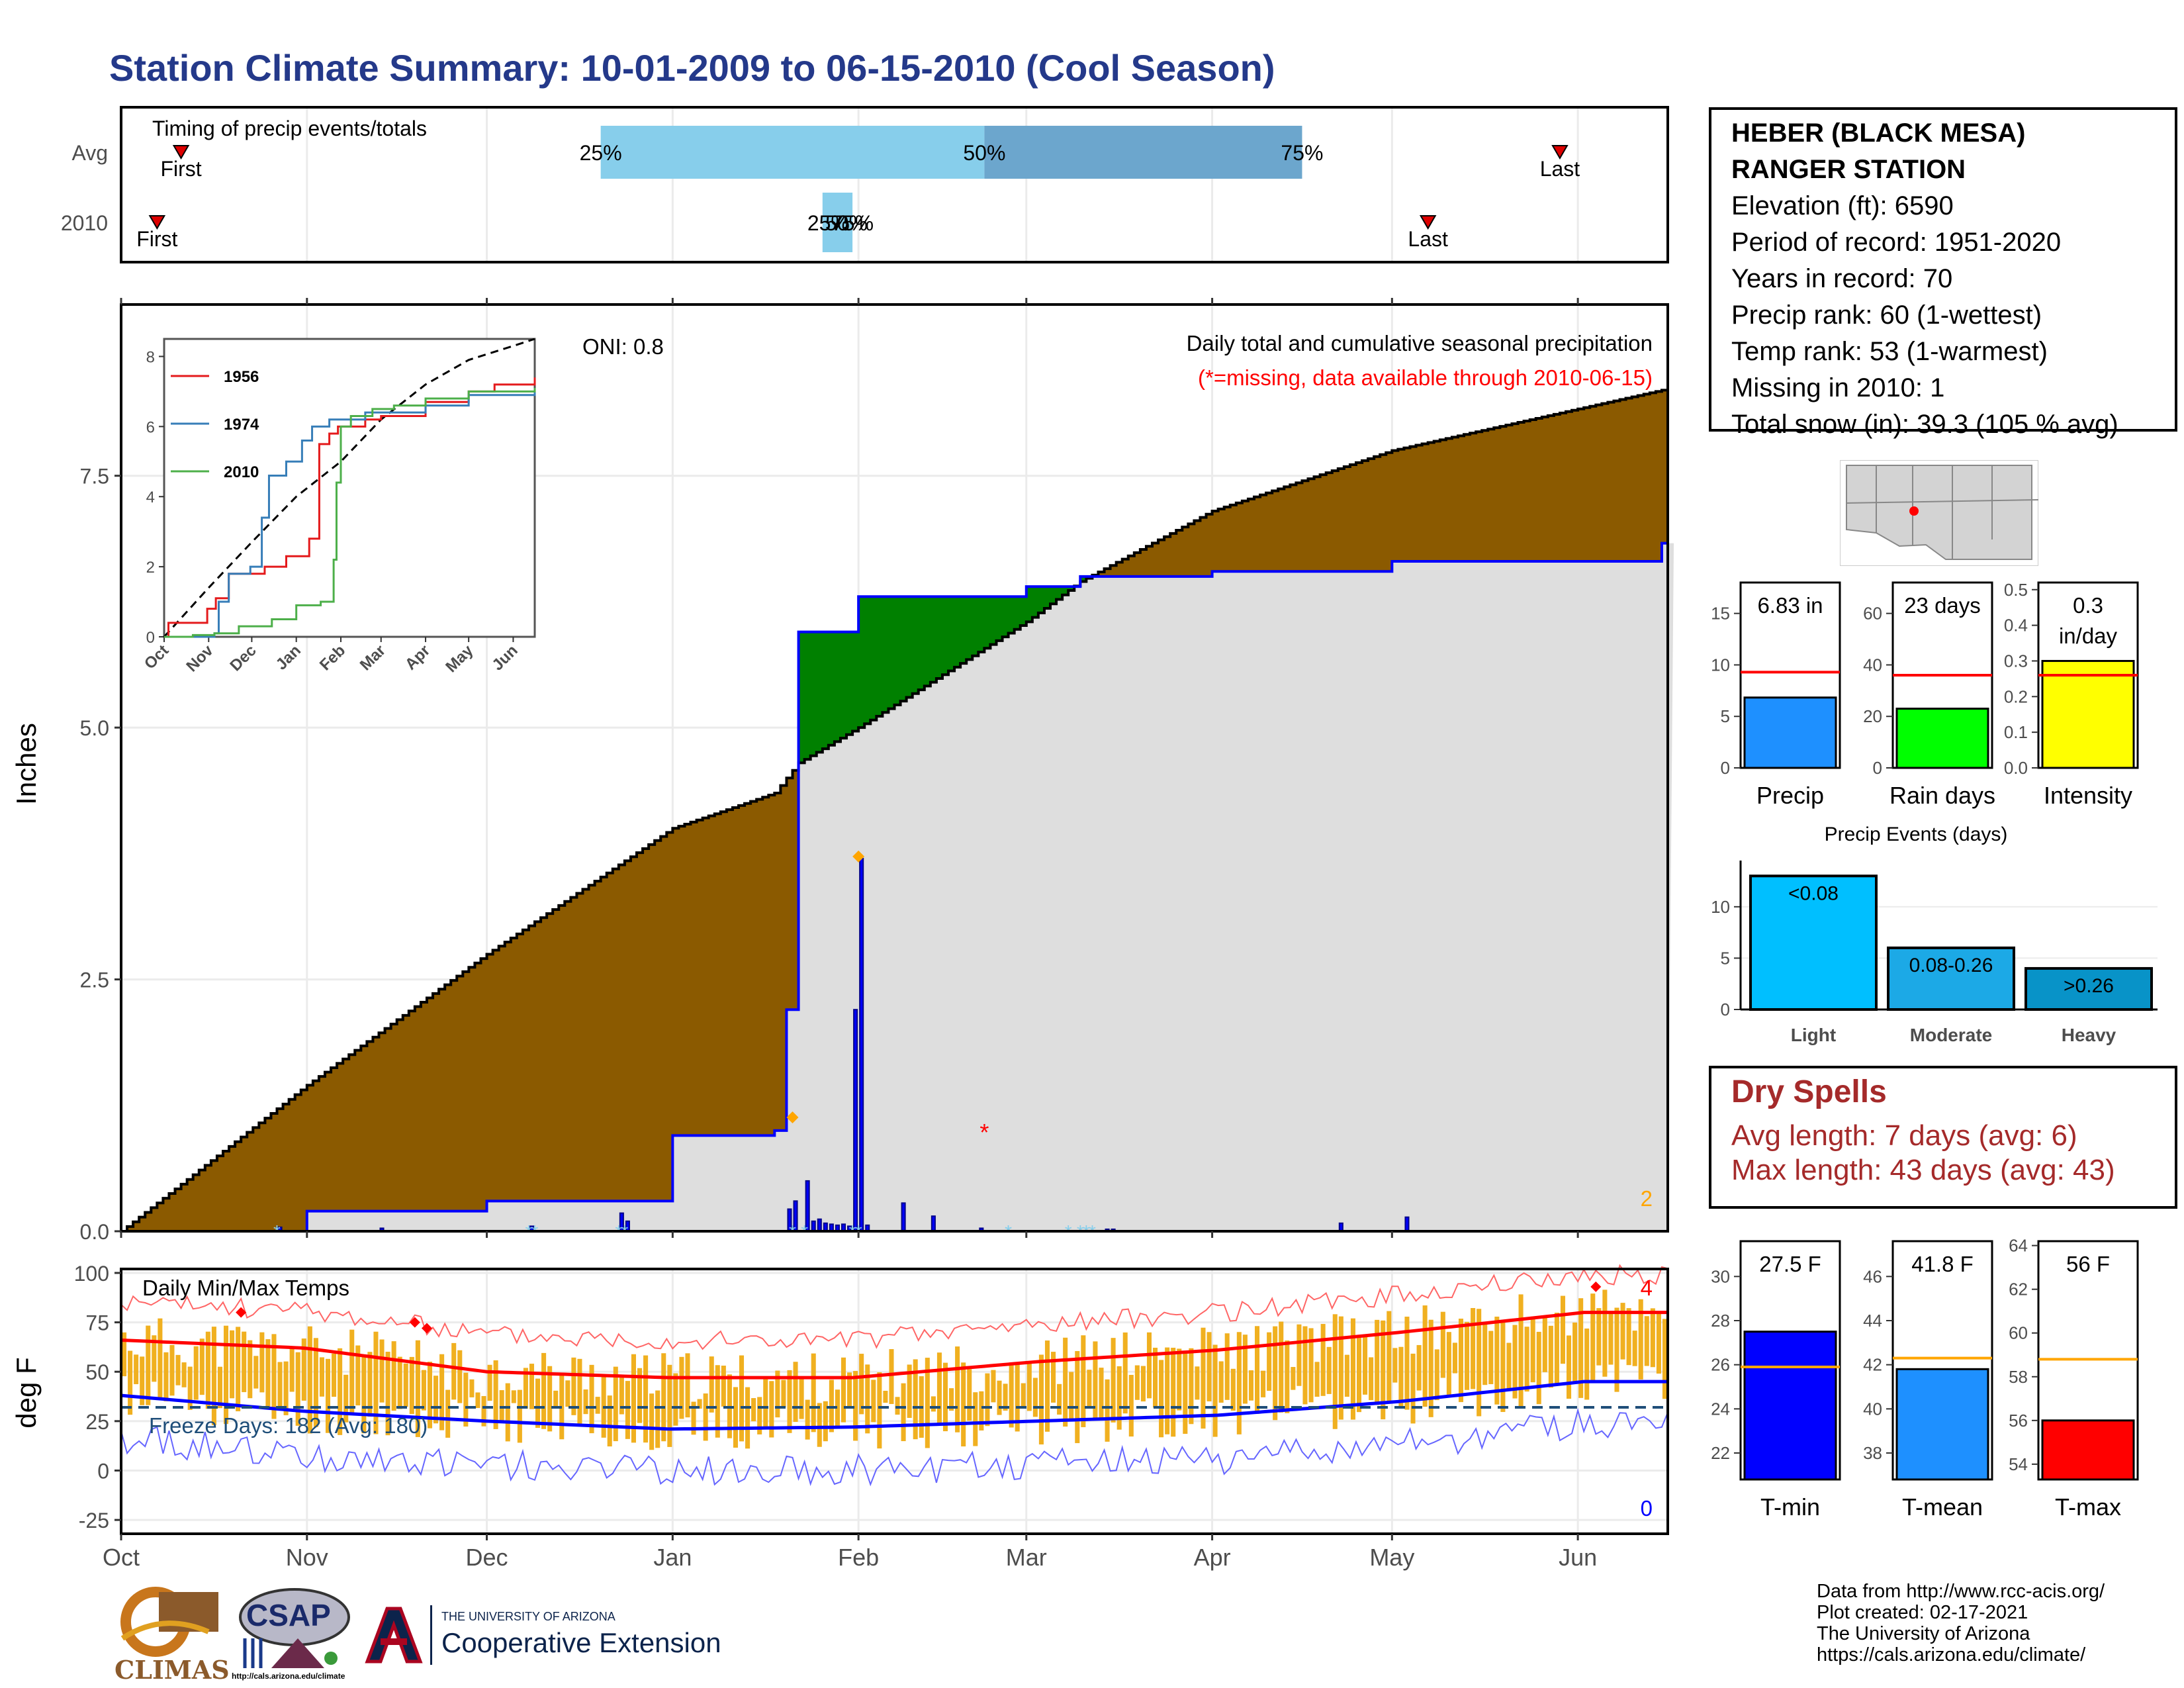 Image resolution: width=2184 pixels, height=1688 pixels. What do you see at coordinates (1897, 242) in the screenshot?
I see `station-period: Period of record: 1951-2020` at bounding box center [1897, 242].